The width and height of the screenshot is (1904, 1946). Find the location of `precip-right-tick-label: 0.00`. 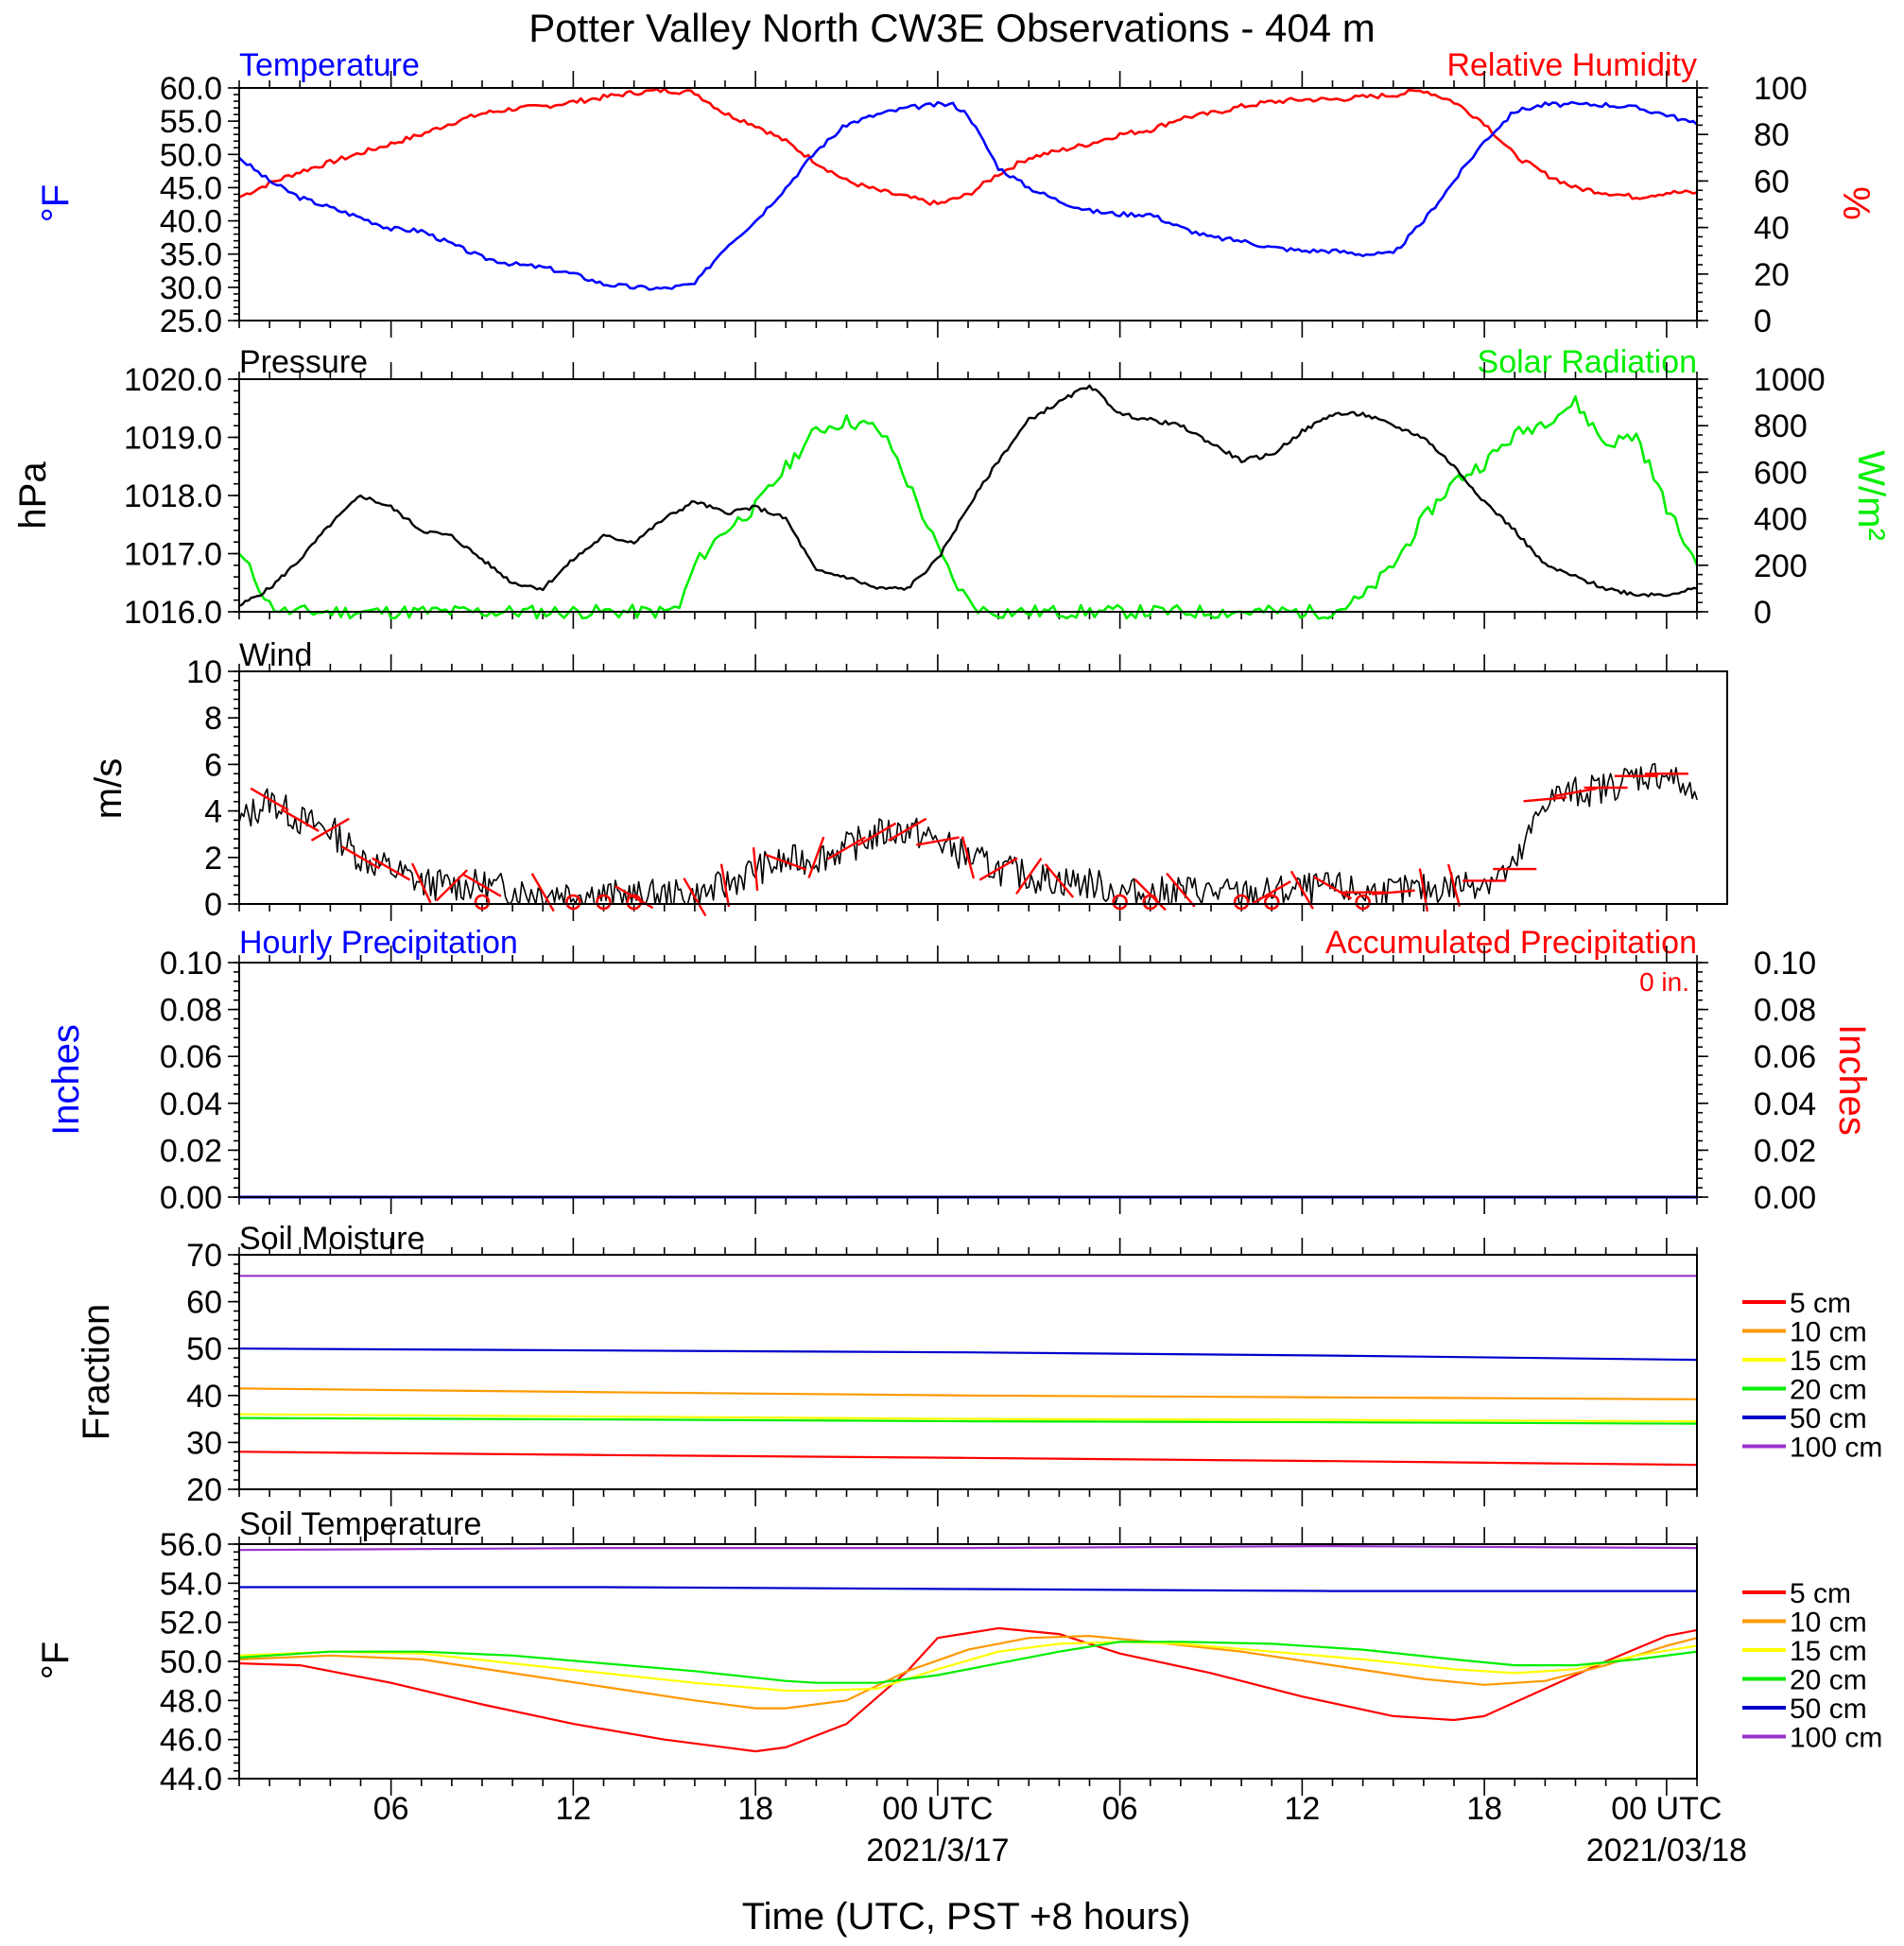

precip-right-tick-label: 0.00 is located at coordinates (1785, 1198).